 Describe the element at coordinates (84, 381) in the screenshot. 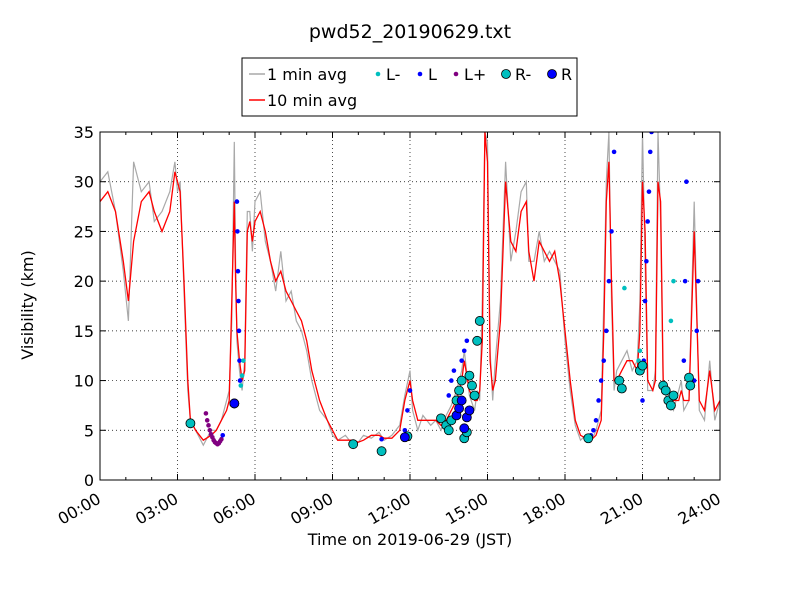

I see `y-tick-label: 10` at that location.